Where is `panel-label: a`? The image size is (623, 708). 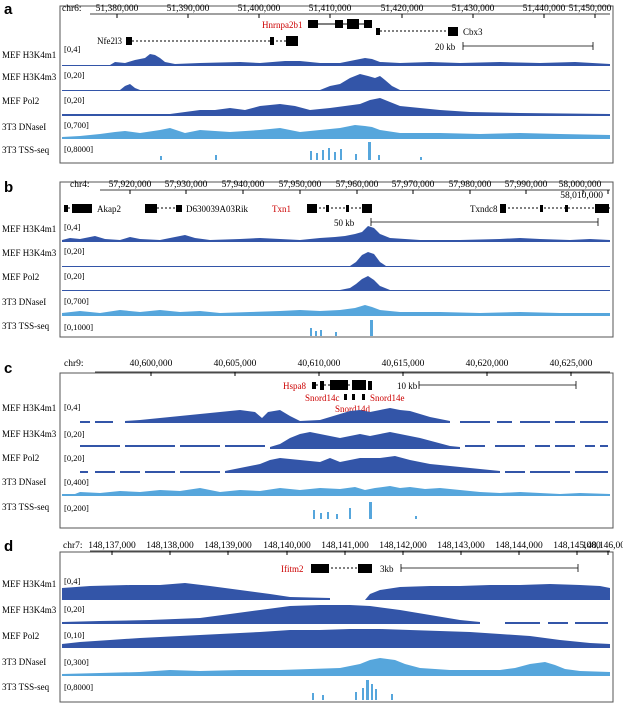
panel-label: a is located at coordinates (8, 9).